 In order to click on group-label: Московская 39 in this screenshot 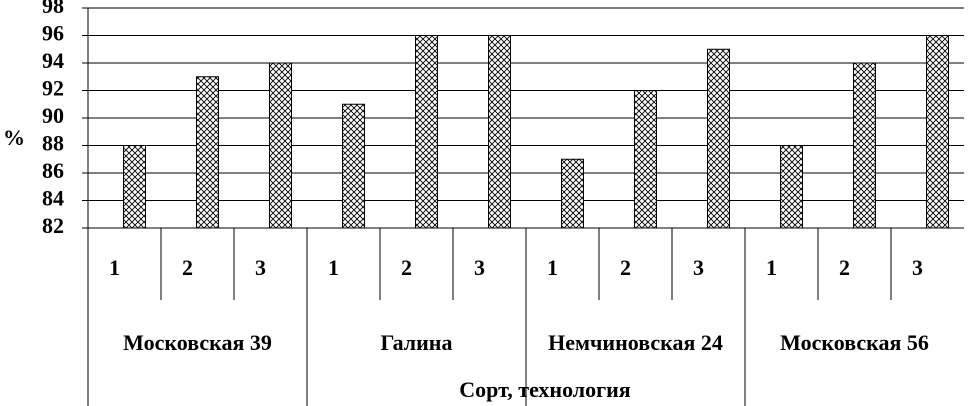, I will do `click(197, 342)`.